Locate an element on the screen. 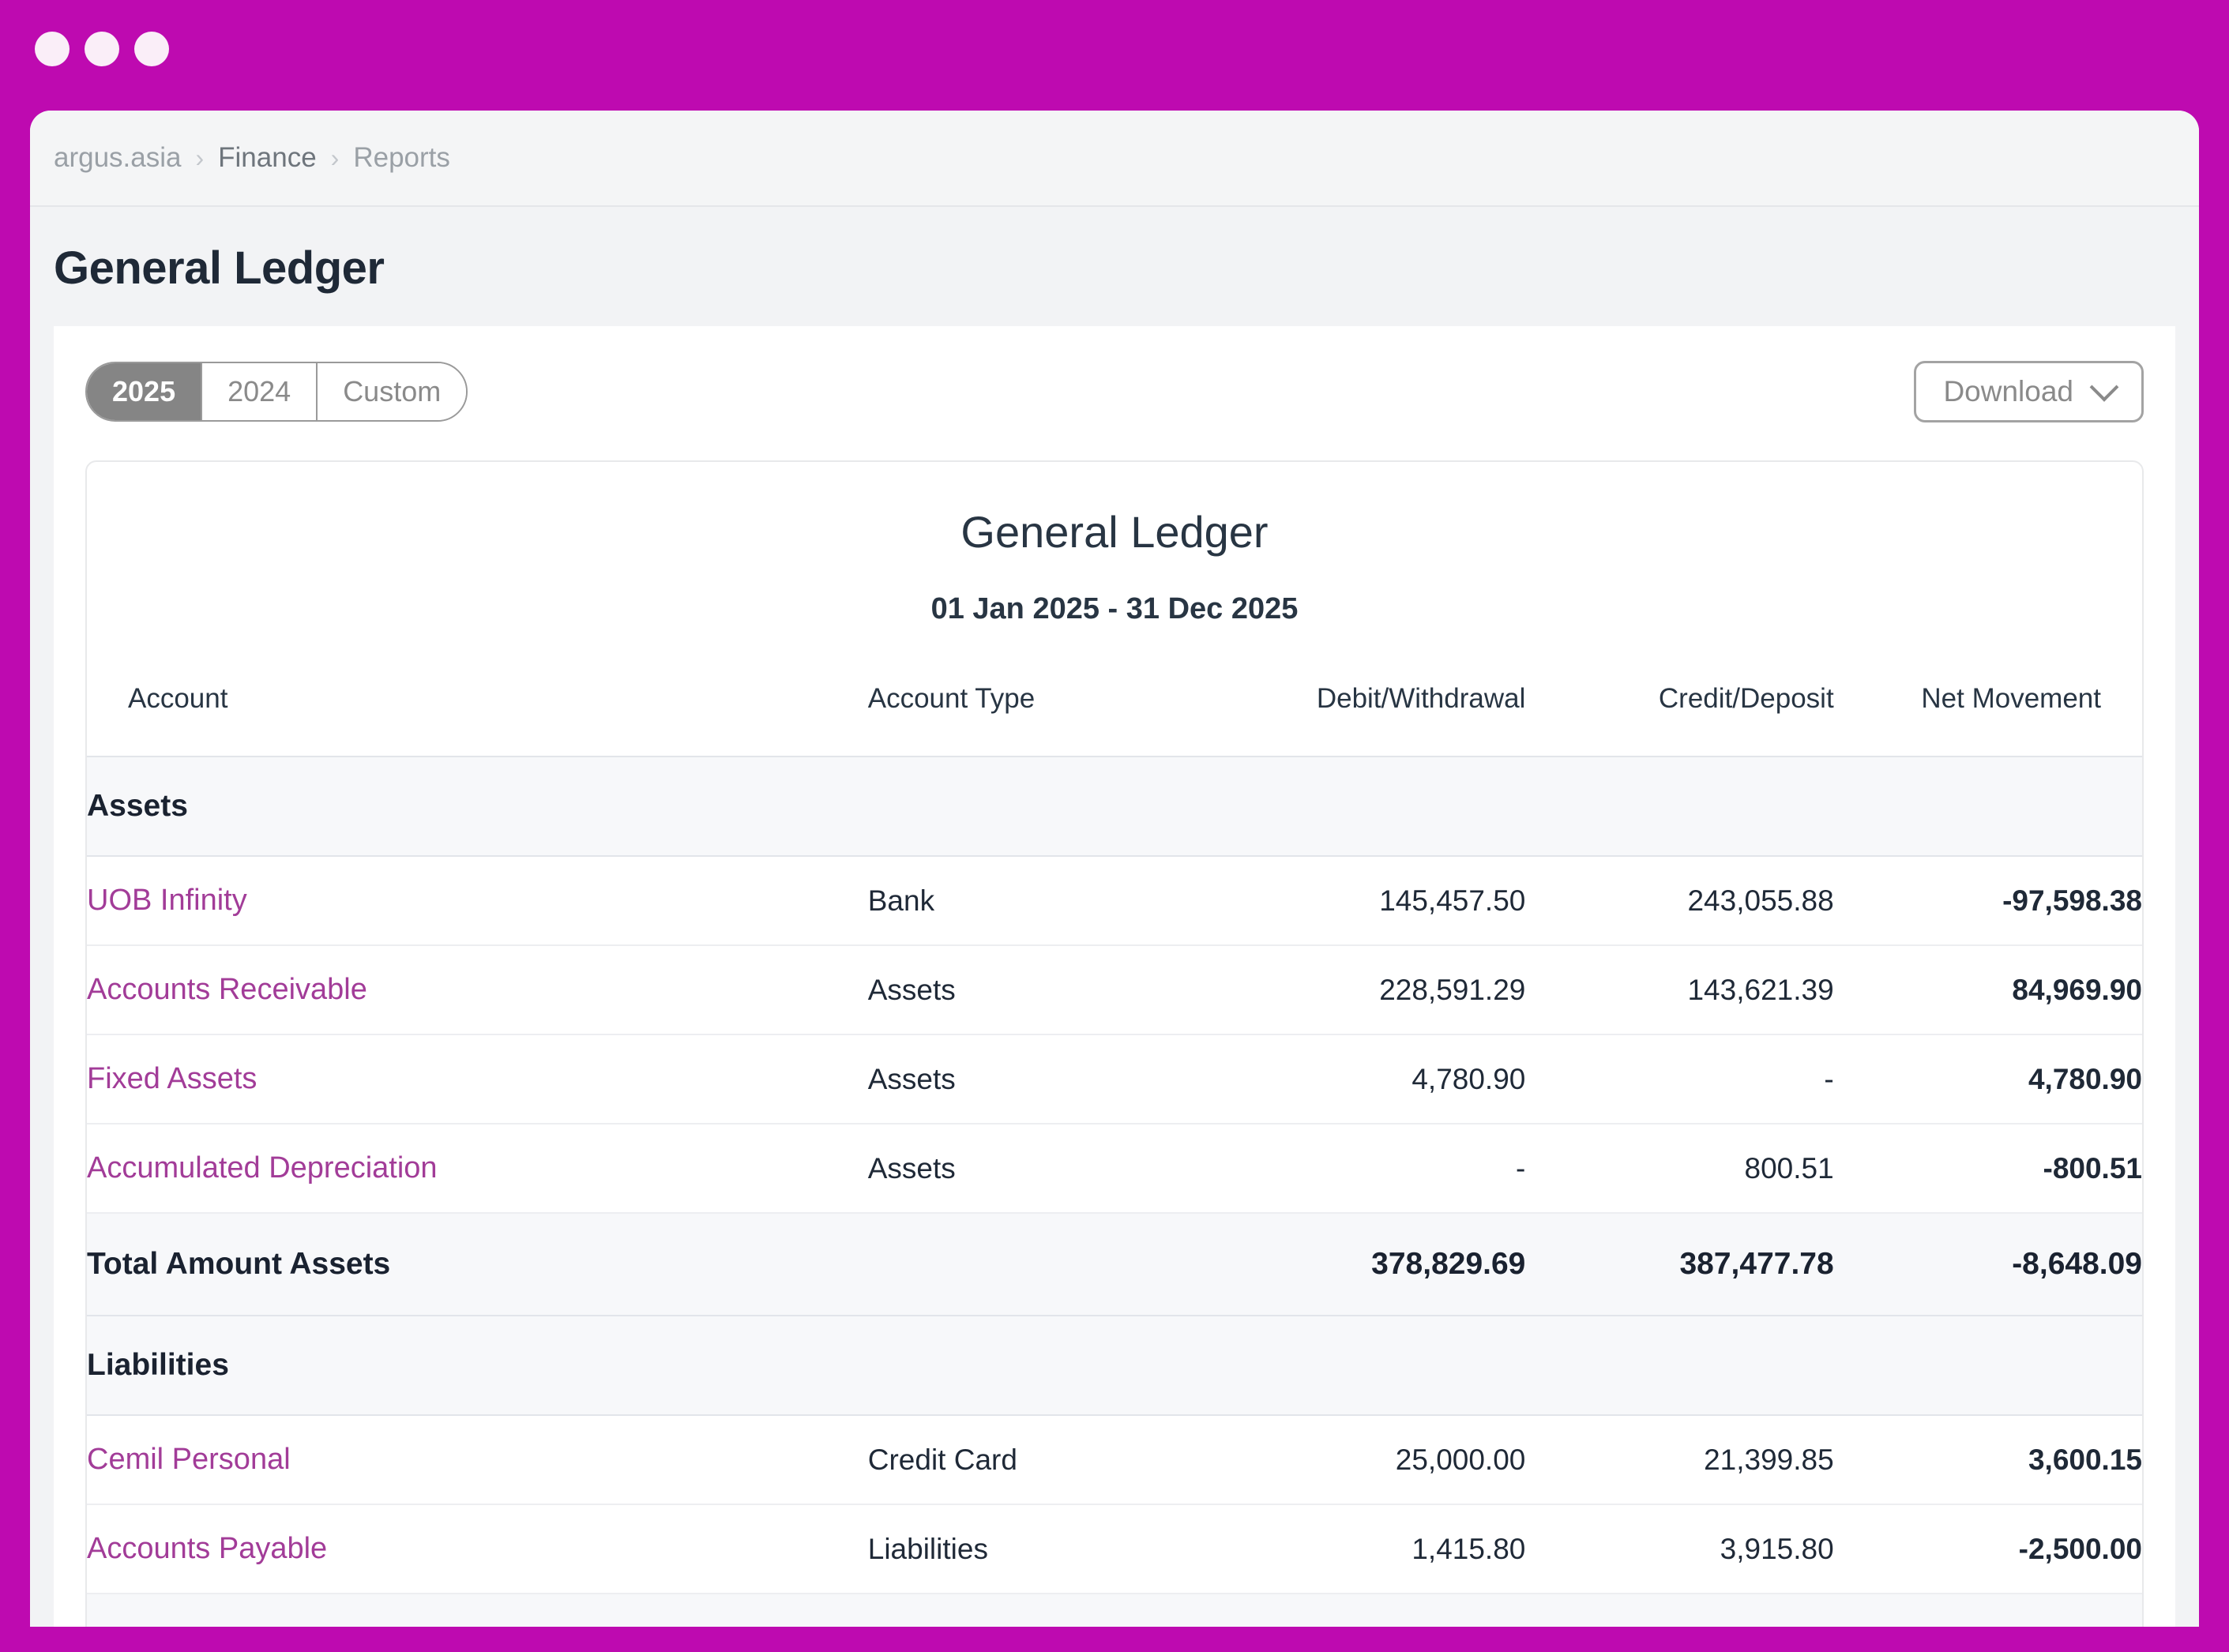  period-tab-2025: 2025 is located at coordinates (145, 391).